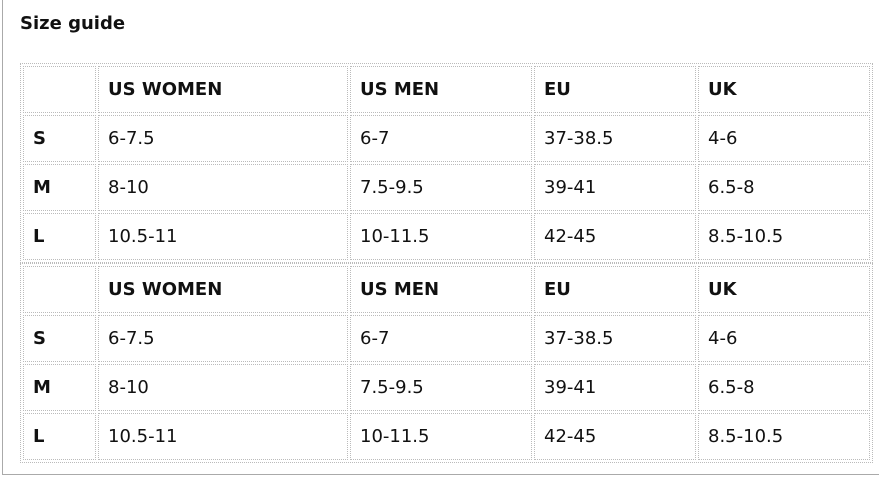 Image resolution: width=879 pixels, height=477 pixels. Describe the element at coordinates (73, 23) in the screenshot. I see `title: Size guide` at that location.